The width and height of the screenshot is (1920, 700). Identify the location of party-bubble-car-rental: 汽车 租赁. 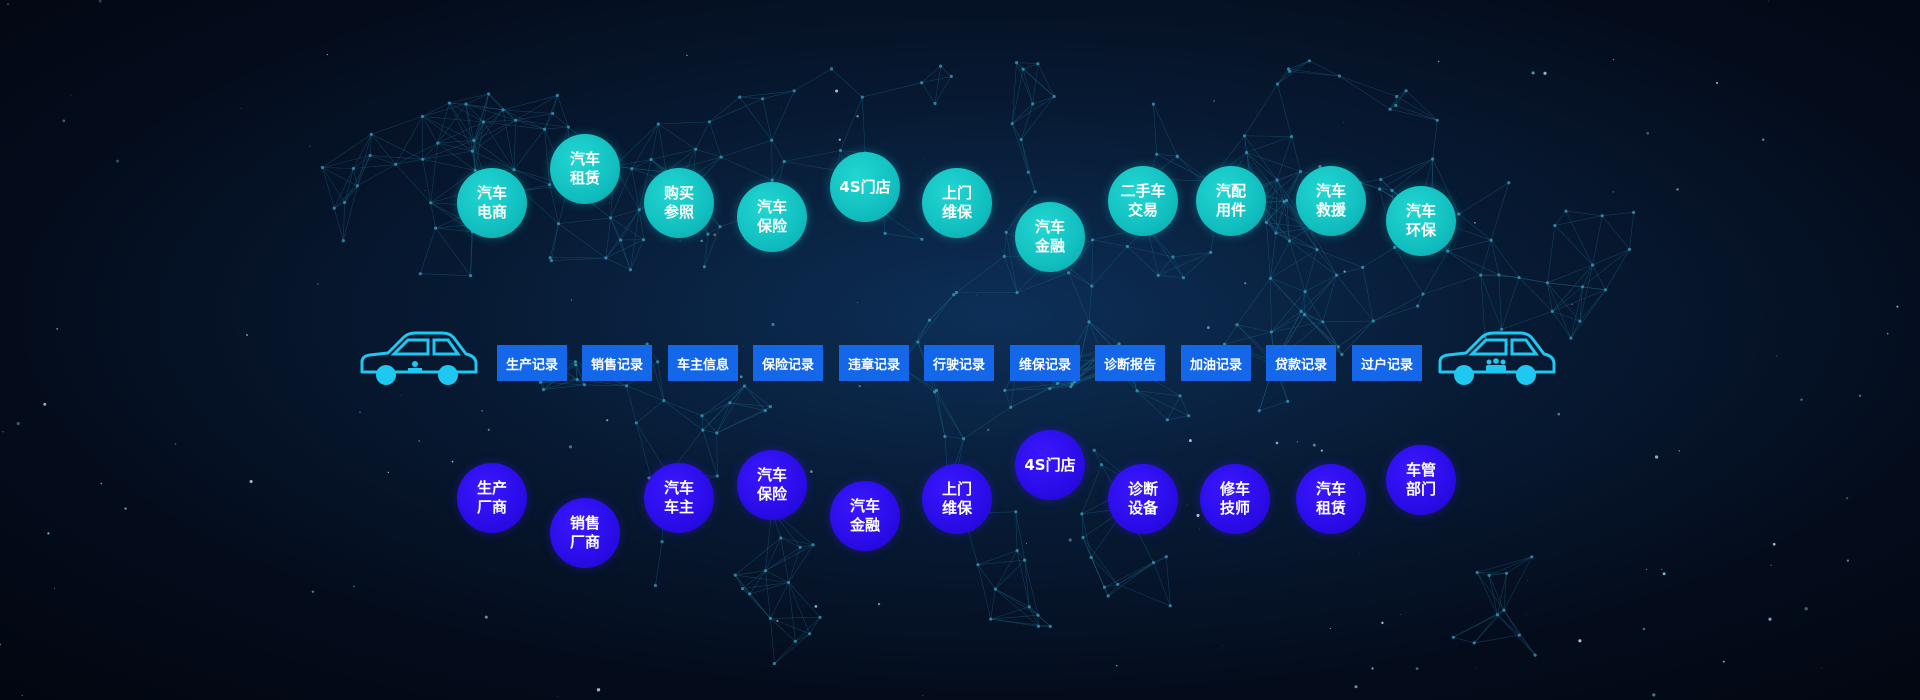
(1331, 499).